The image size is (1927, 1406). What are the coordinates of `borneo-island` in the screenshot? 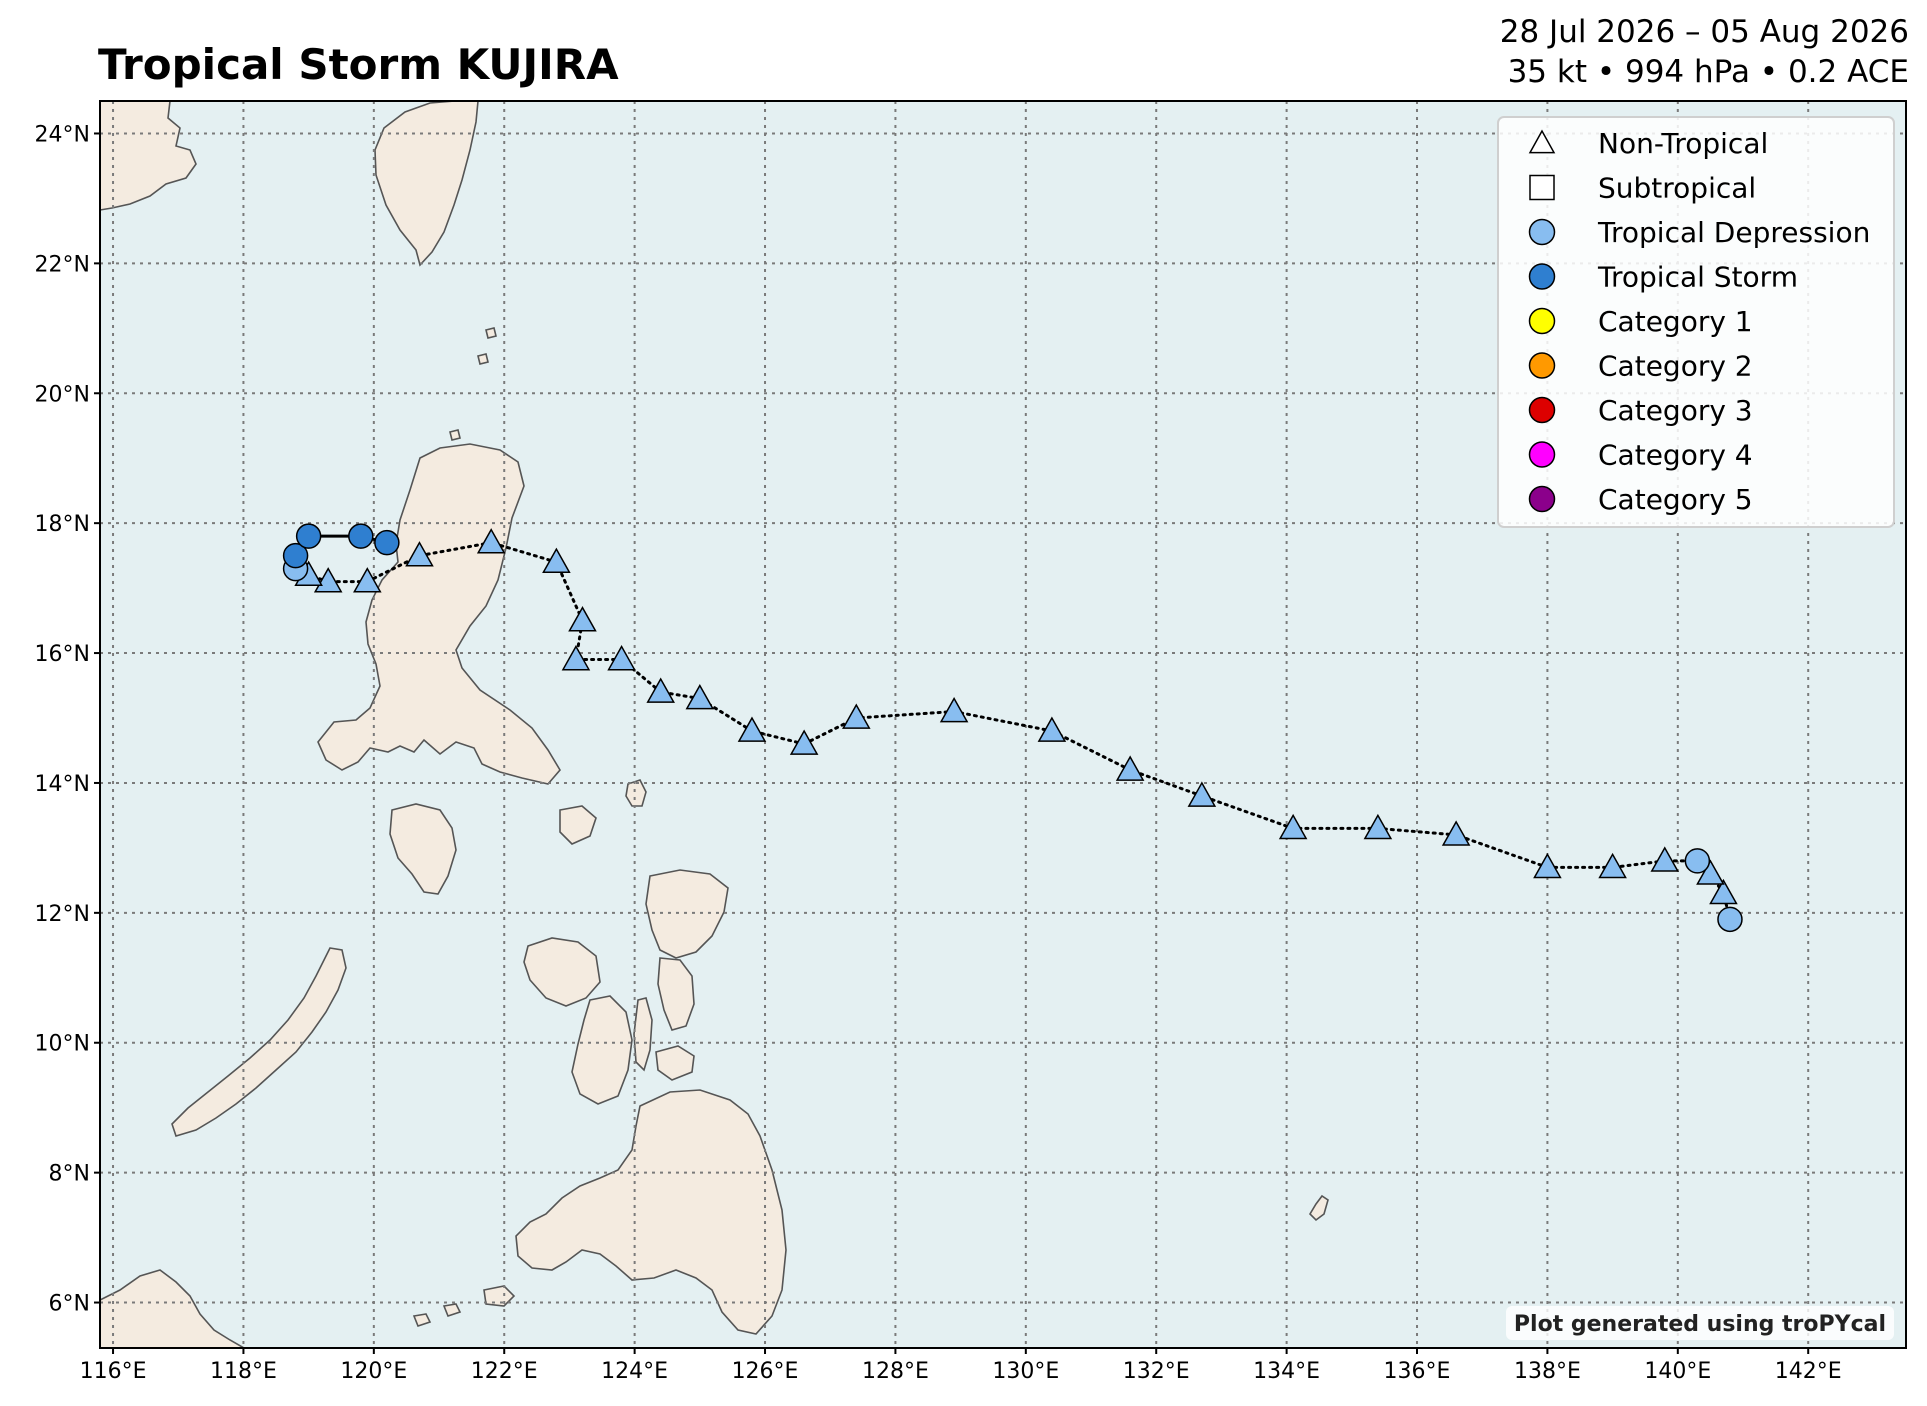 It's located at (173, 1308).